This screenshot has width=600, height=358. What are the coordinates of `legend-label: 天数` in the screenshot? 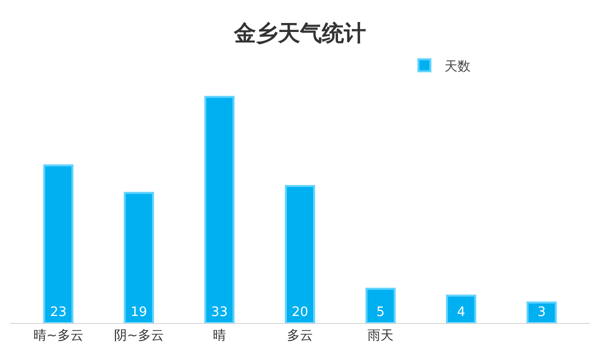 It's located at (457, 66).